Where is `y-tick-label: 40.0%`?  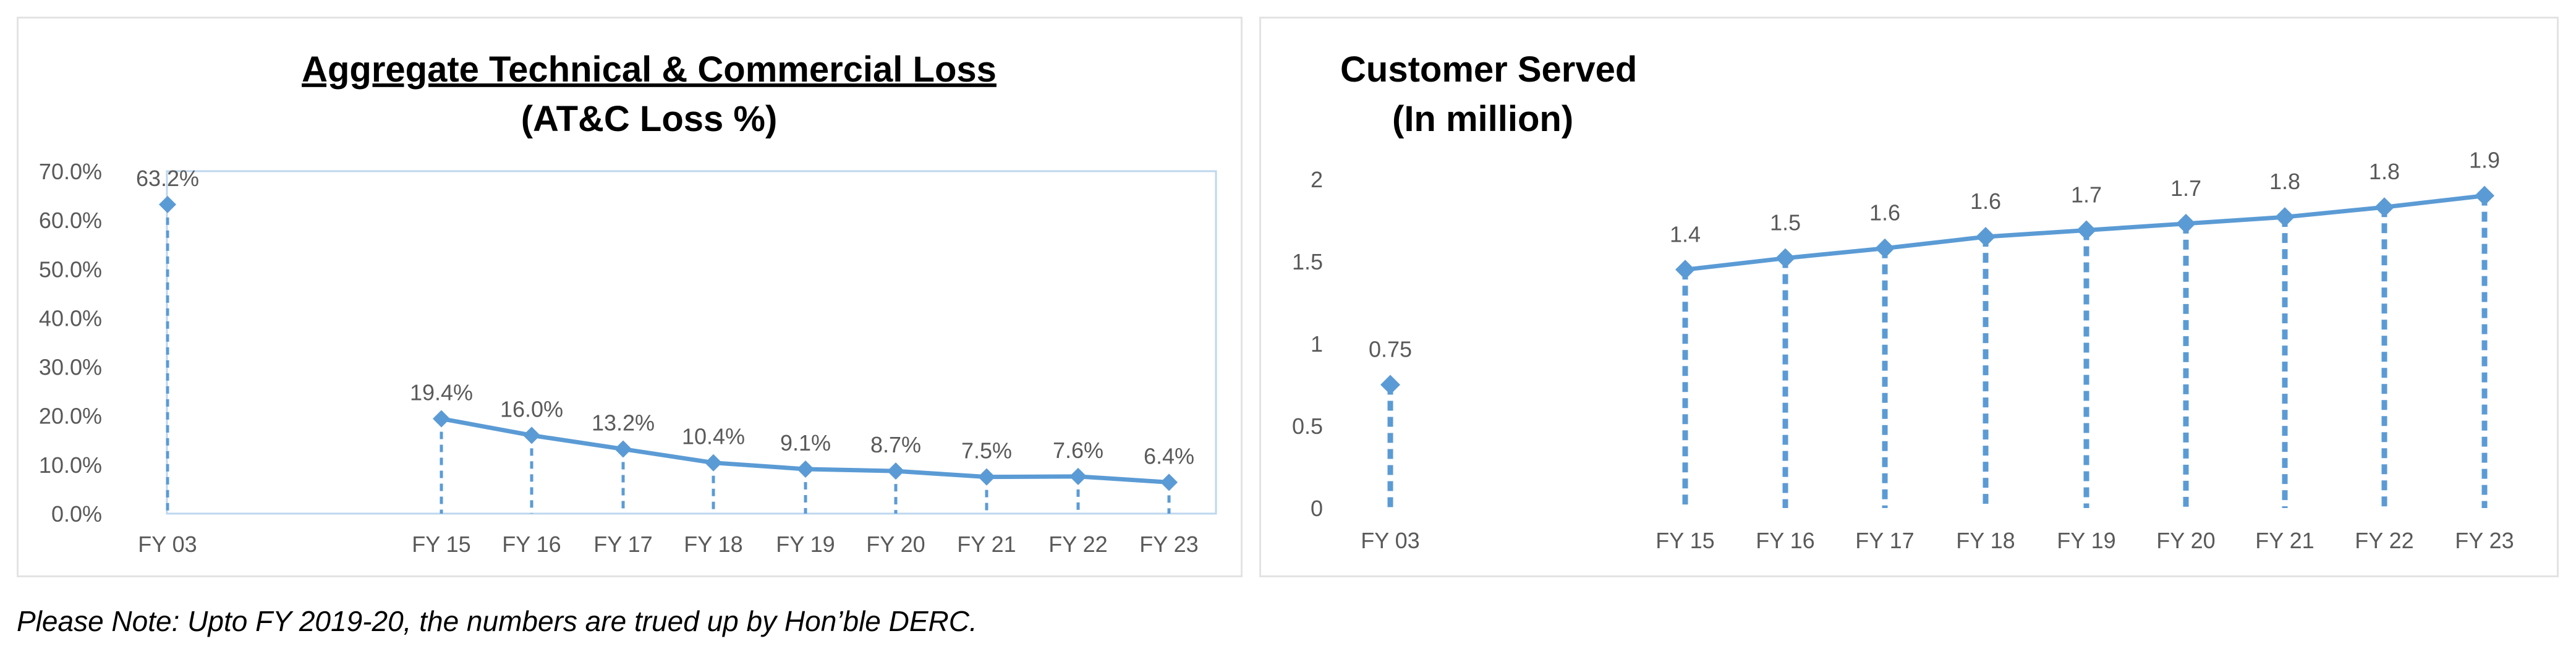
y-tick-label: 40.0% is located at coordinates (70, 318).